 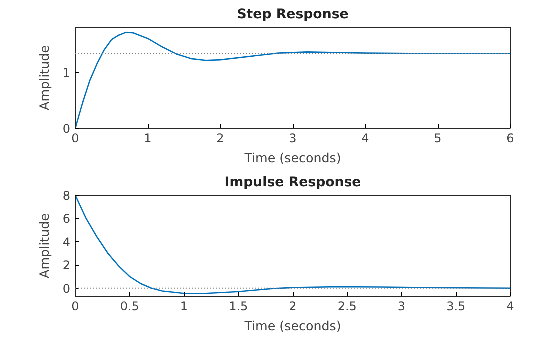 What do you see at coordinates (66, 73) in the screenshot?
I see `y-tick-label: 1` at bounding box center [66, 73].